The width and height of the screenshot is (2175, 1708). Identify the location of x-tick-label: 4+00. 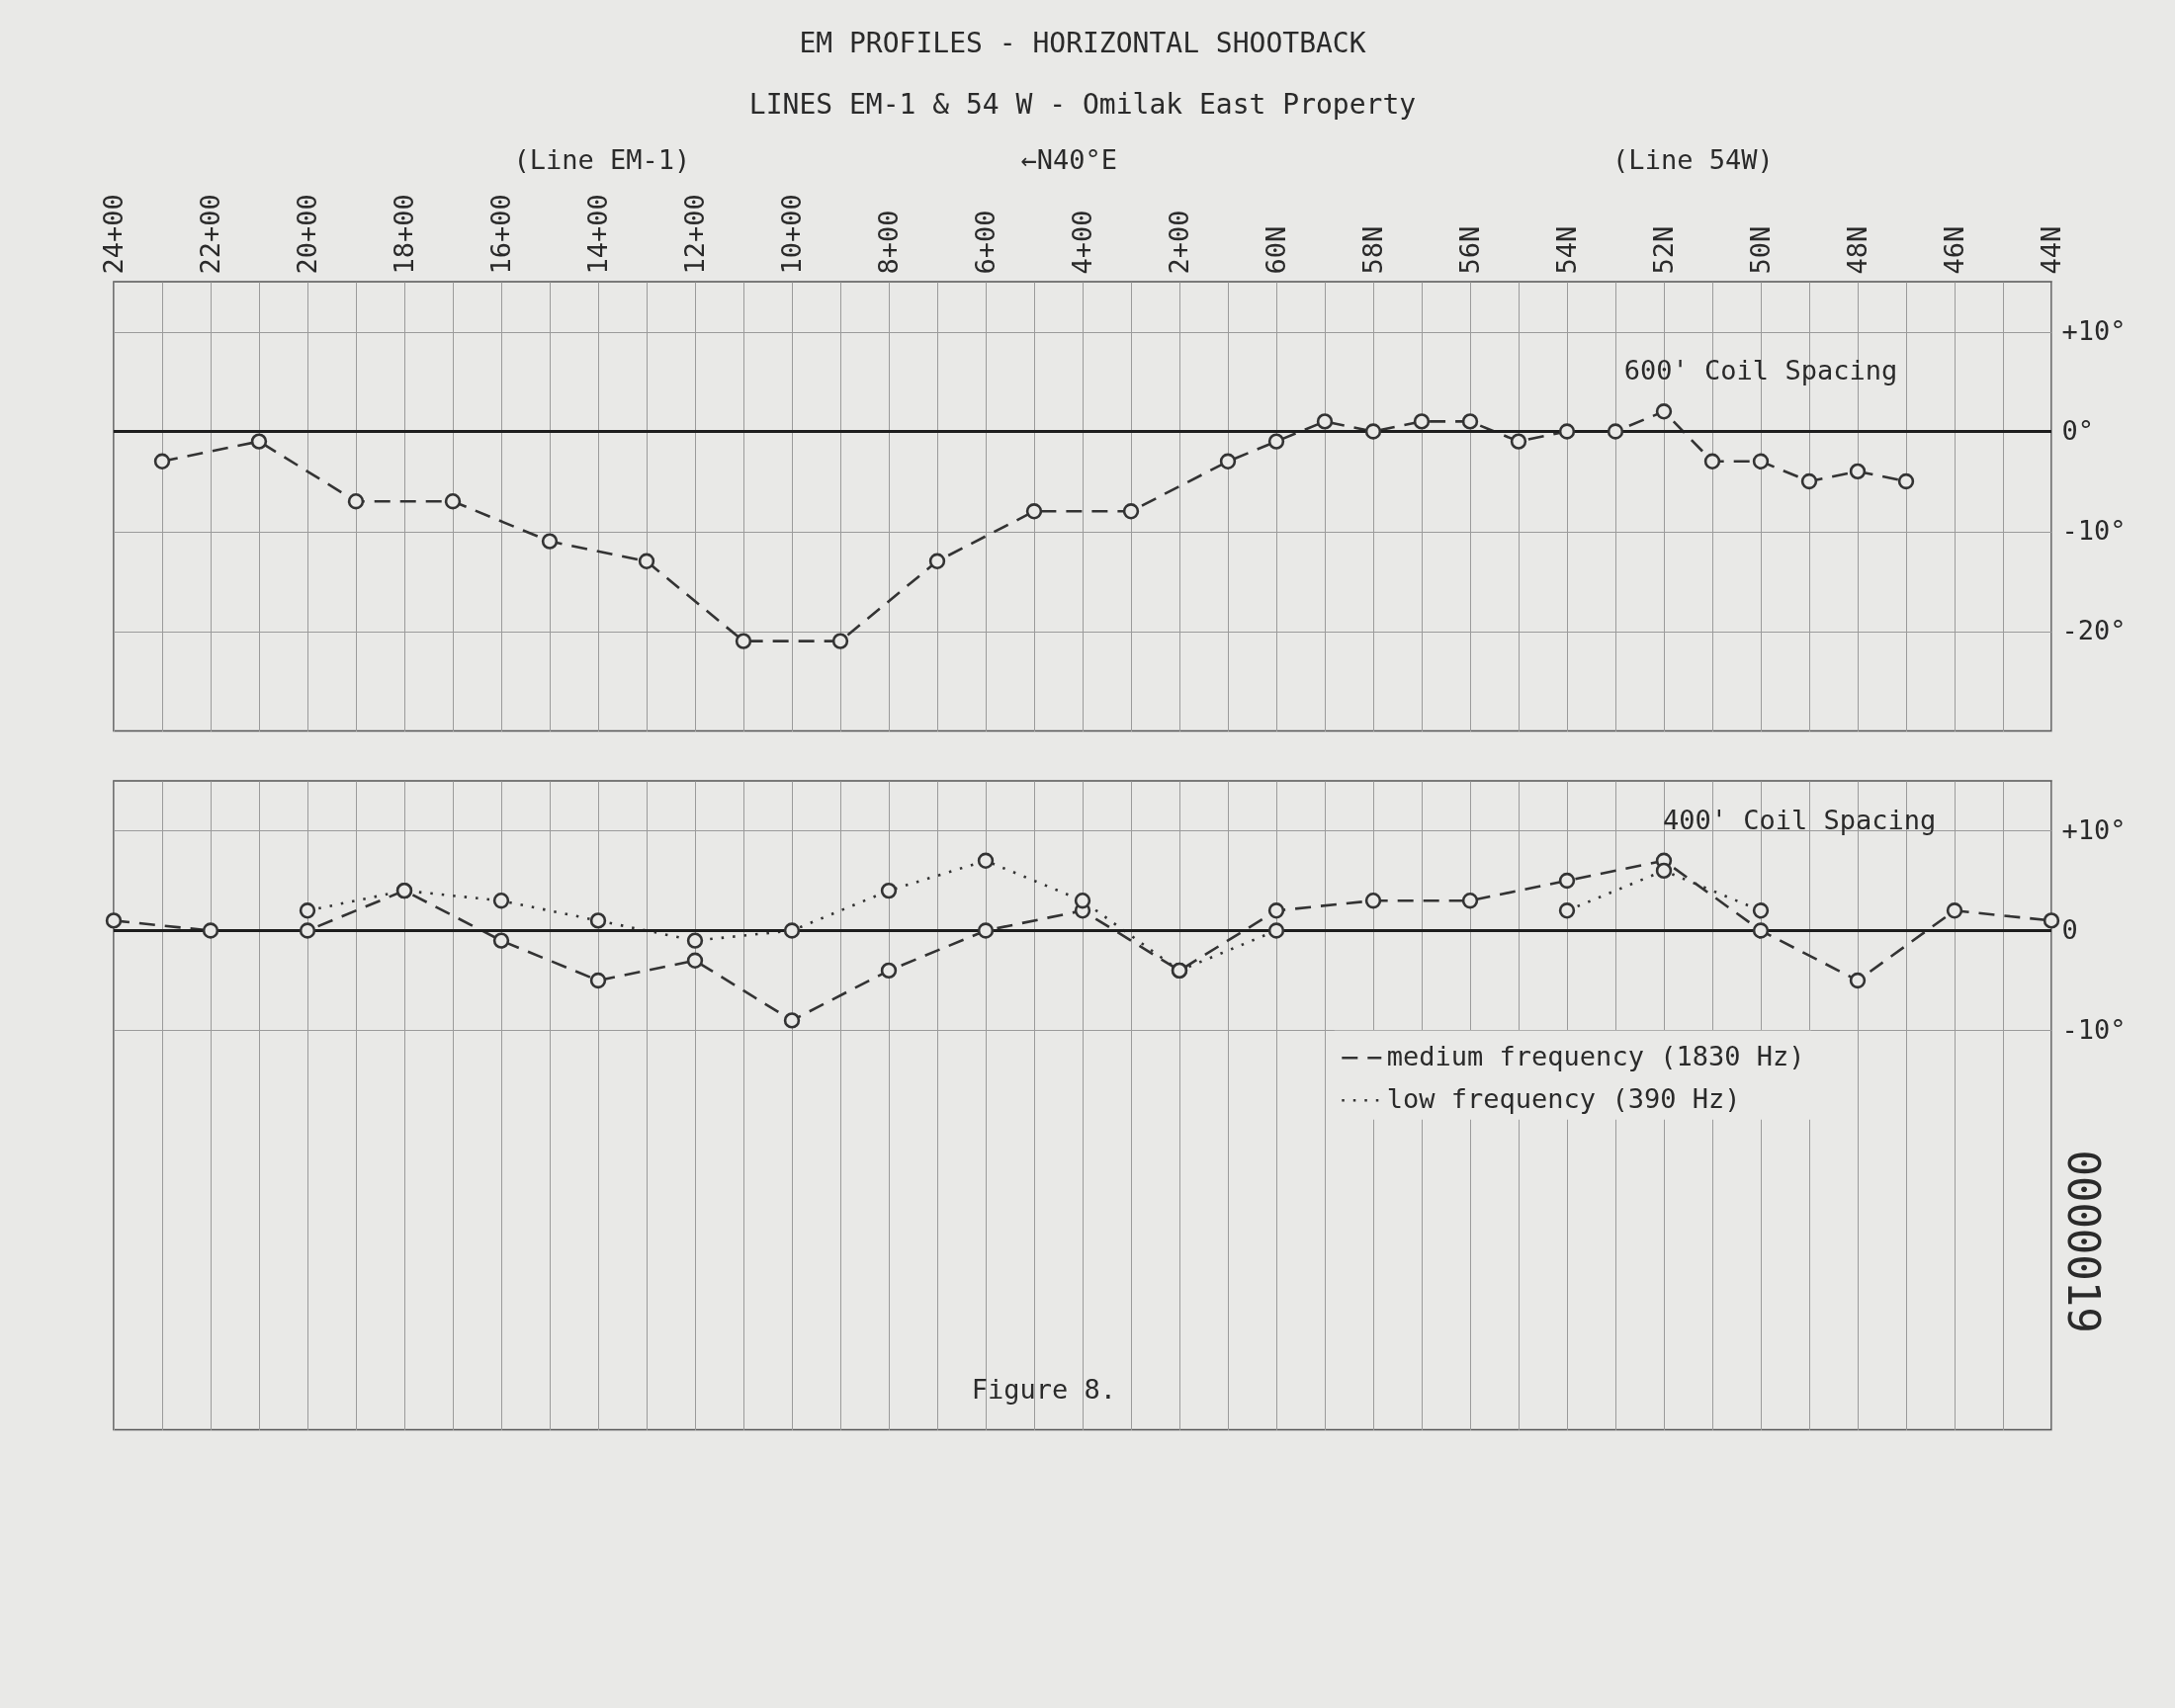
(1082, 242).